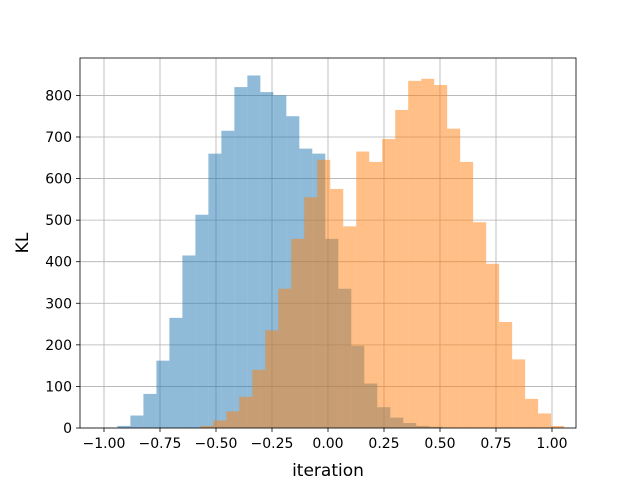 The height and width of the screenshot is (480, 640). Describe the element at coordinates (160, 444) in the screenshot. I see `x-tick-label: −0.75` at that location.